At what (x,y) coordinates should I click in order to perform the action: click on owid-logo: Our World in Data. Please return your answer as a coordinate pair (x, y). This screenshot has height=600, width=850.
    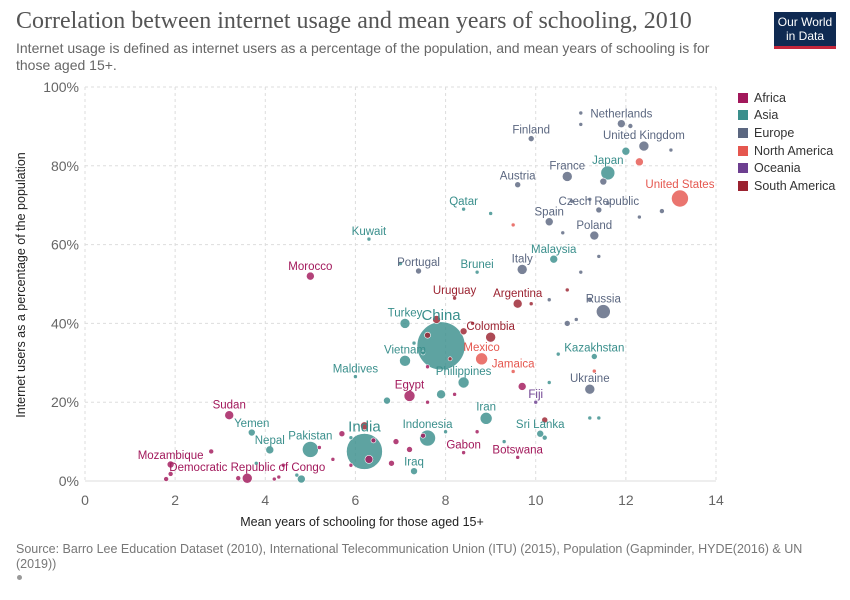
    Looking at the image, I should click on (805, 30).